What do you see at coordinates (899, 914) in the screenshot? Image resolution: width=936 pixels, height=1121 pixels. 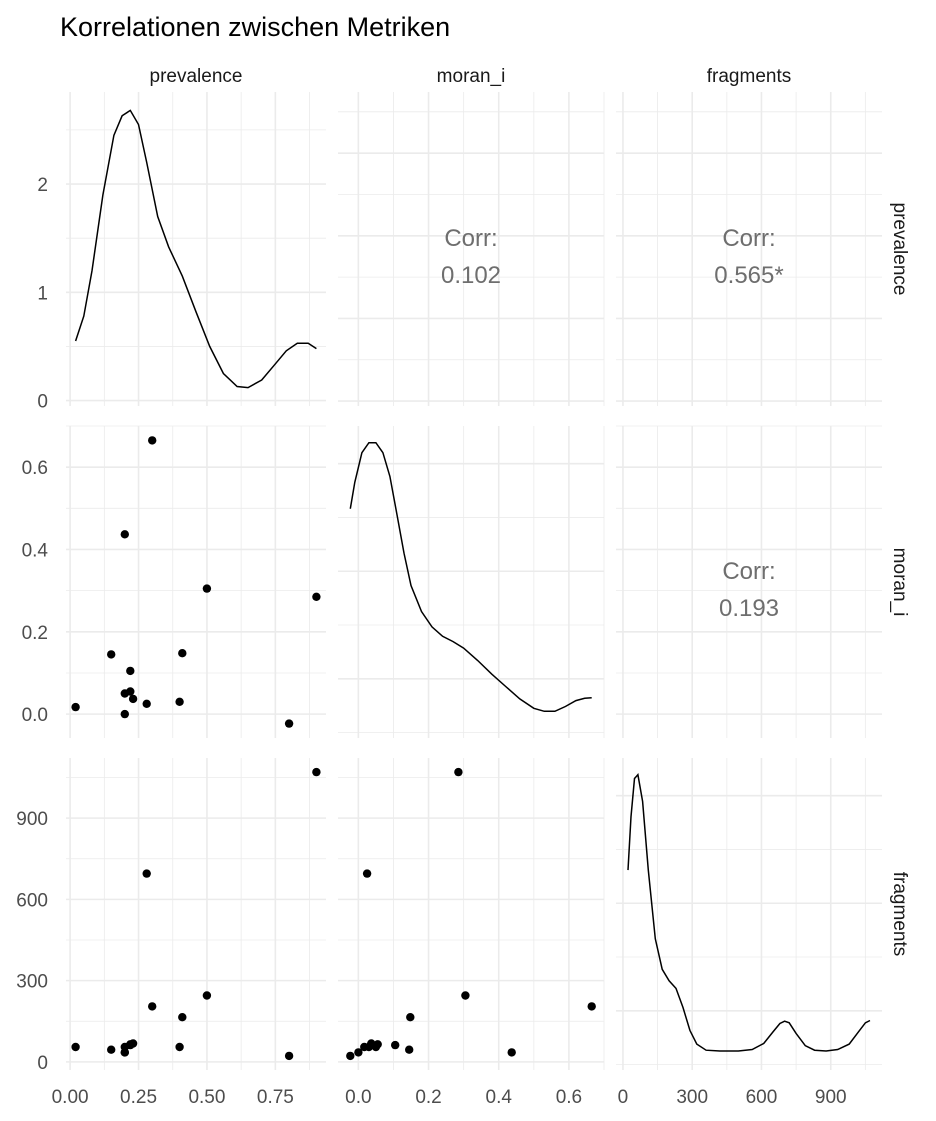 I see `strip-label-row-fragments: fragments` at bounding box center [899, 914].